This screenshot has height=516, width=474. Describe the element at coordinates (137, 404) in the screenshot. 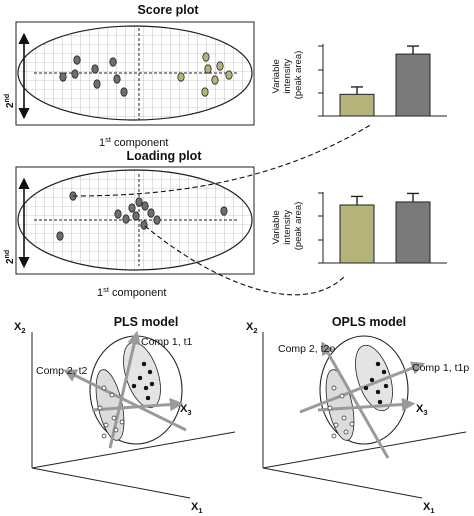

I see `pls-x3-arrow` at that location.